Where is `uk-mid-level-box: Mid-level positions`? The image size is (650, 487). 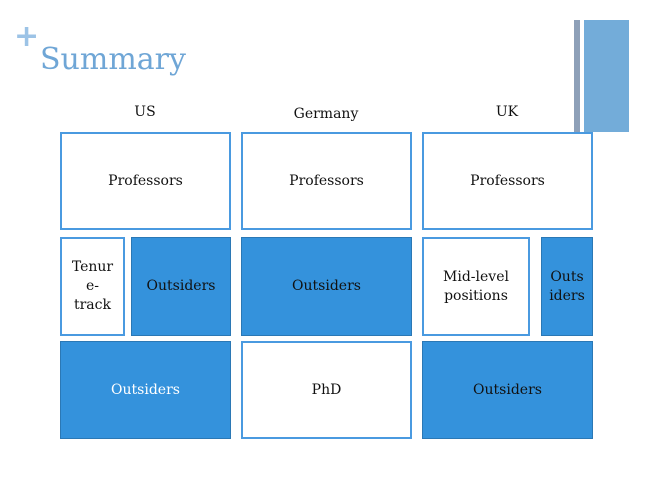
uk-mid-level-box: Mid-level positions is located at coordinates (476, 286).